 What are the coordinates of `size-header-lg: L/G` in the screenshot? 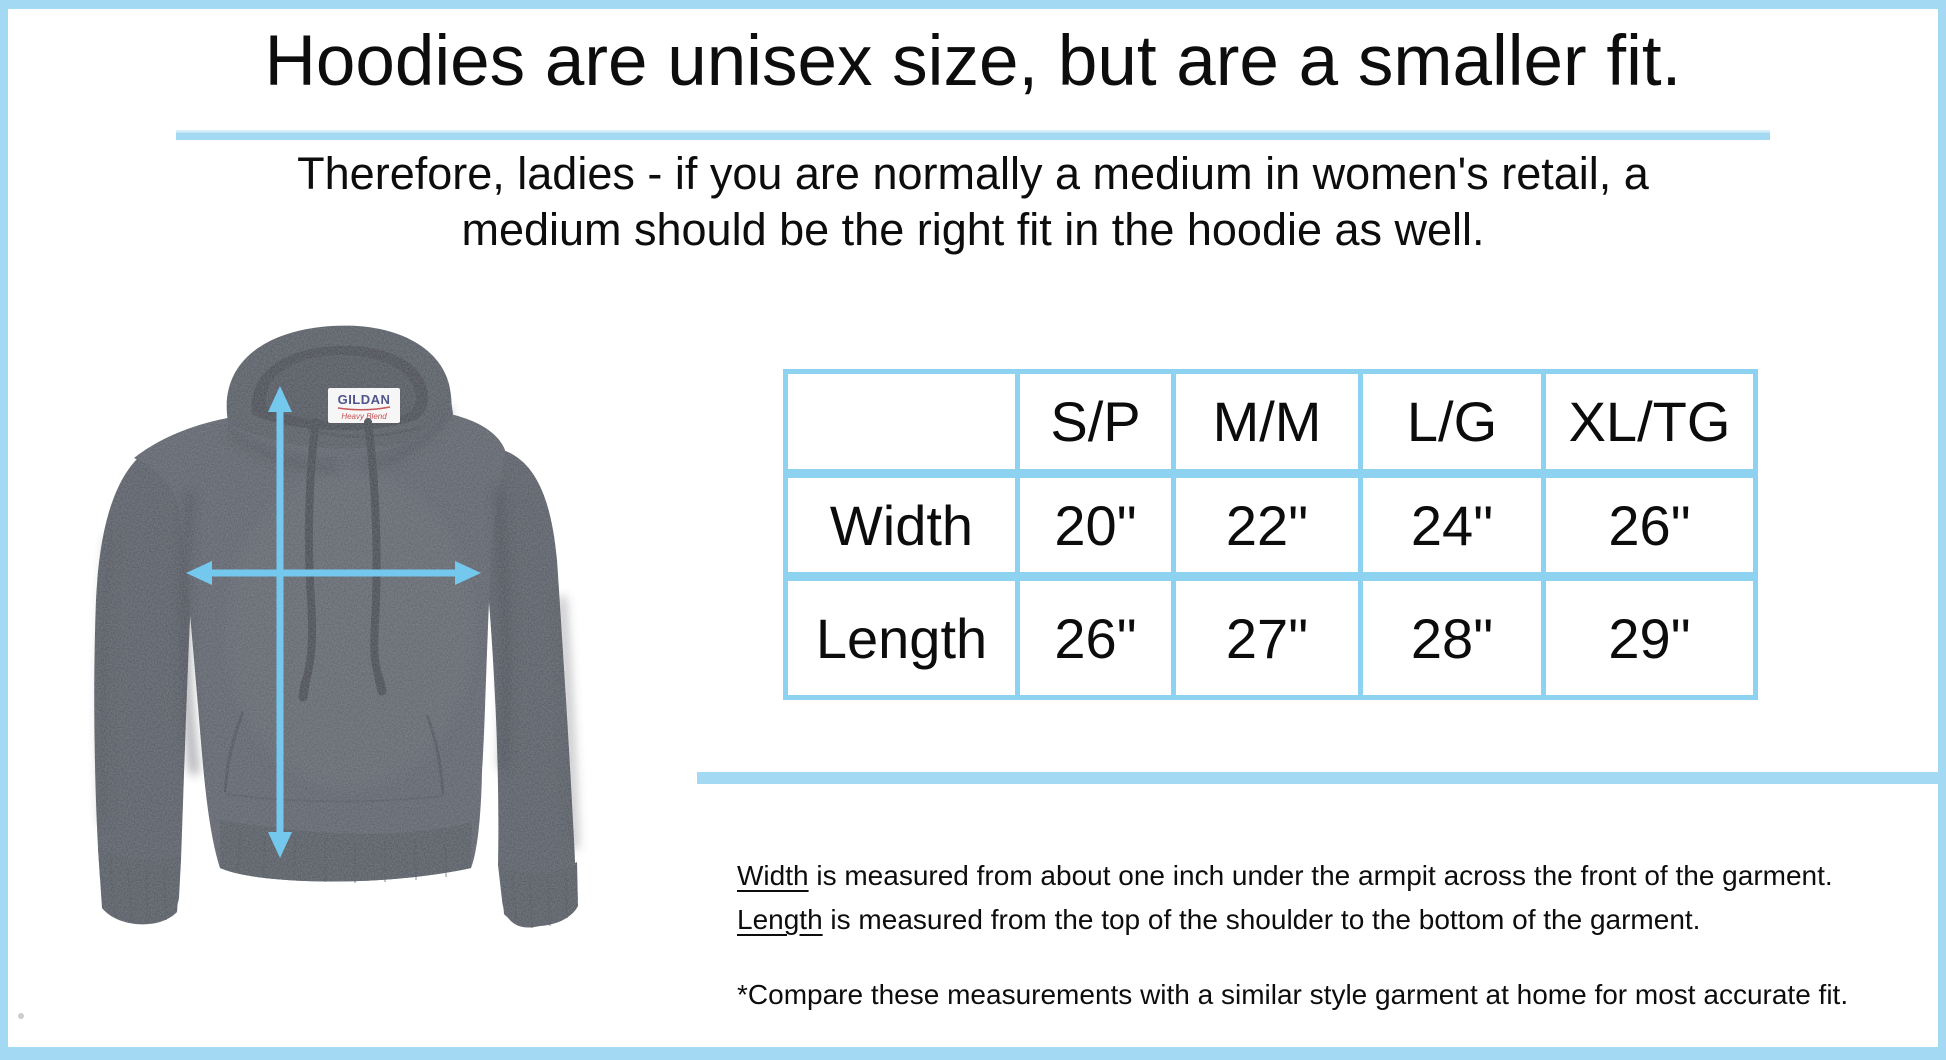 It's located at (1452, 422).